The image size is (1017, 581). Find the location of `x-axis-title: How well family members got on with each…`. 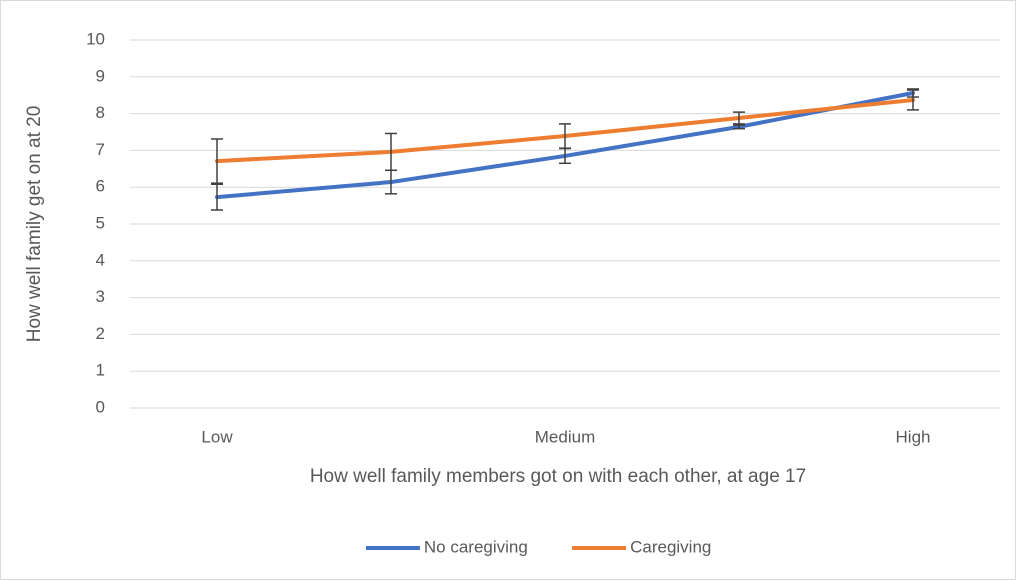

x-axis-title: How well family members got on with each… is located at coordinates (558, 476).